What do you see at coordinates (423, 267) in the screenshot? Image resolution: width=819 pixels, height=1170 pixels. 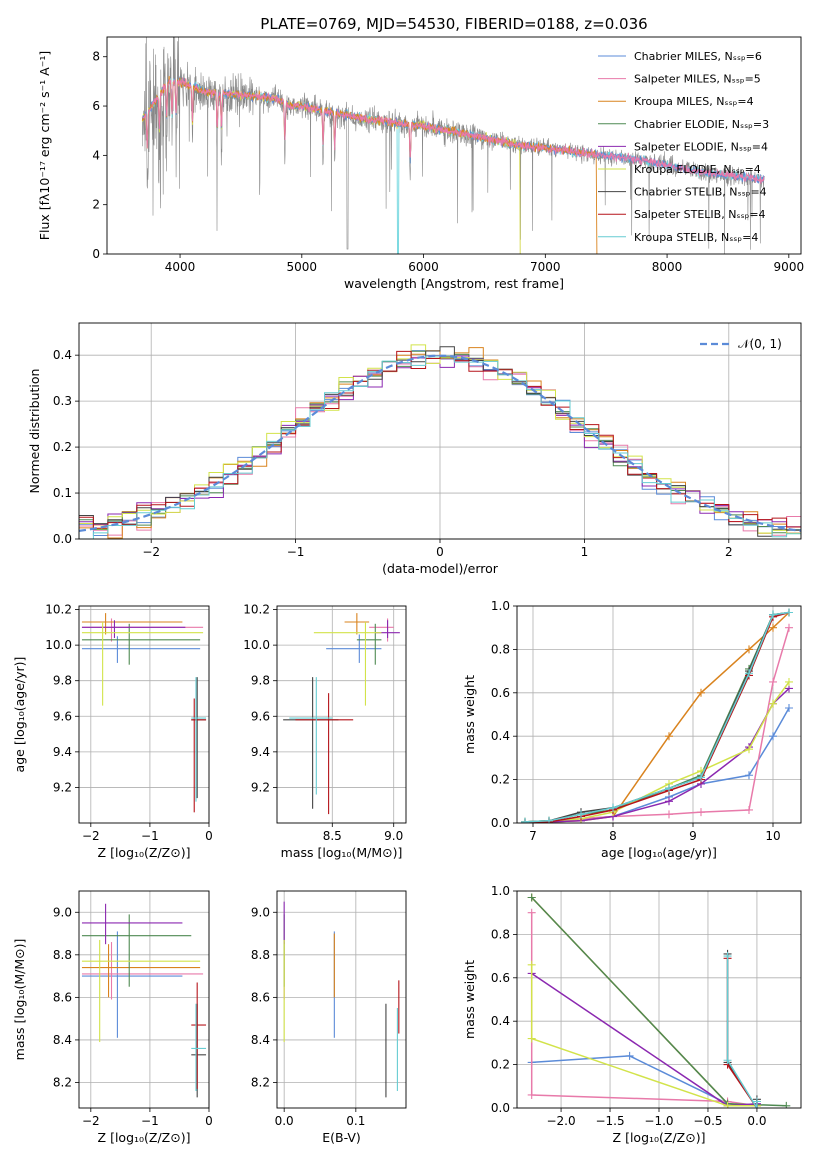 I see `x-tick-label: 6000` at bounding box center [423, 267].